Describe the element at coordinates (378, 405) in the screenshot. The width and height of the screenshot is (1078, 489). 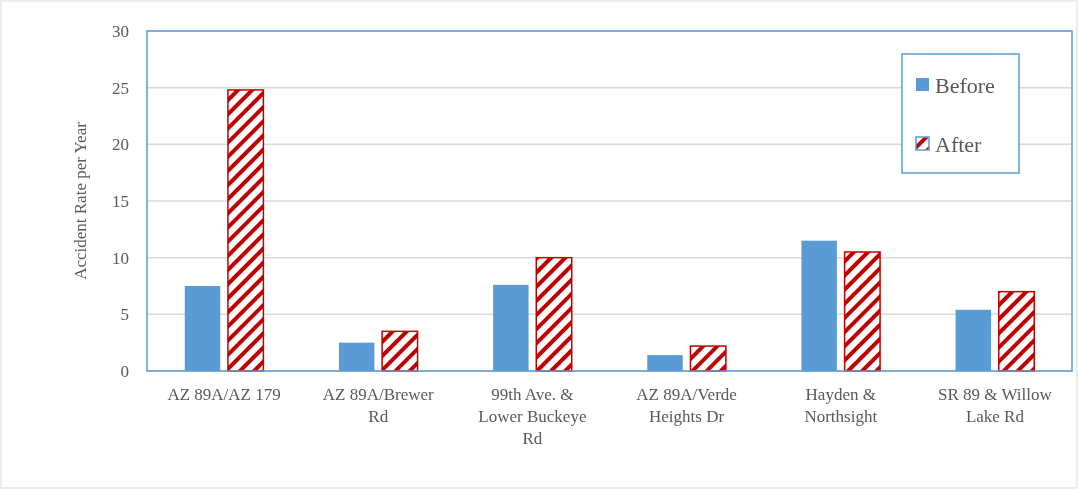
I see `x-tick-label: AZ 89A/Brewer Rd` at that location.